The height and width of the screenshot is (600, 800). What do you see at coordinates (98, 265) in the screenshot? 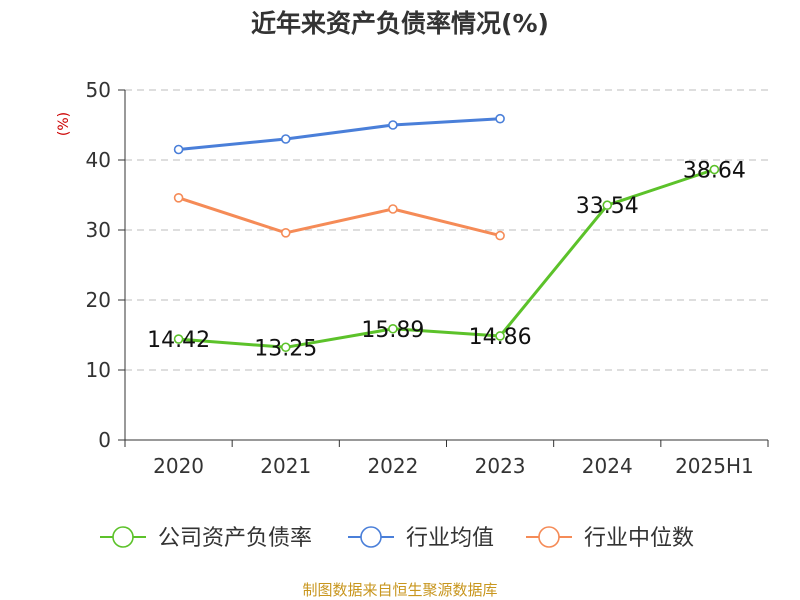
I see `y-tick-labels: 0 10 20 30 40 50` at bounding box center [98, 265].